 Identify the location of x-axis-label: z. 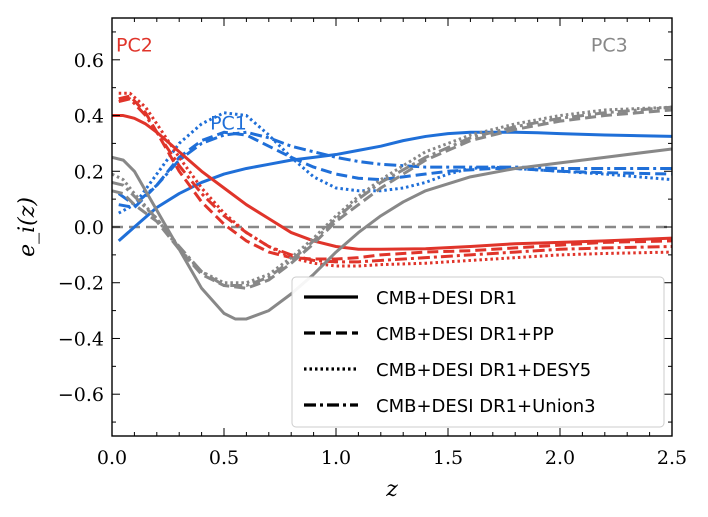
(391, 489).